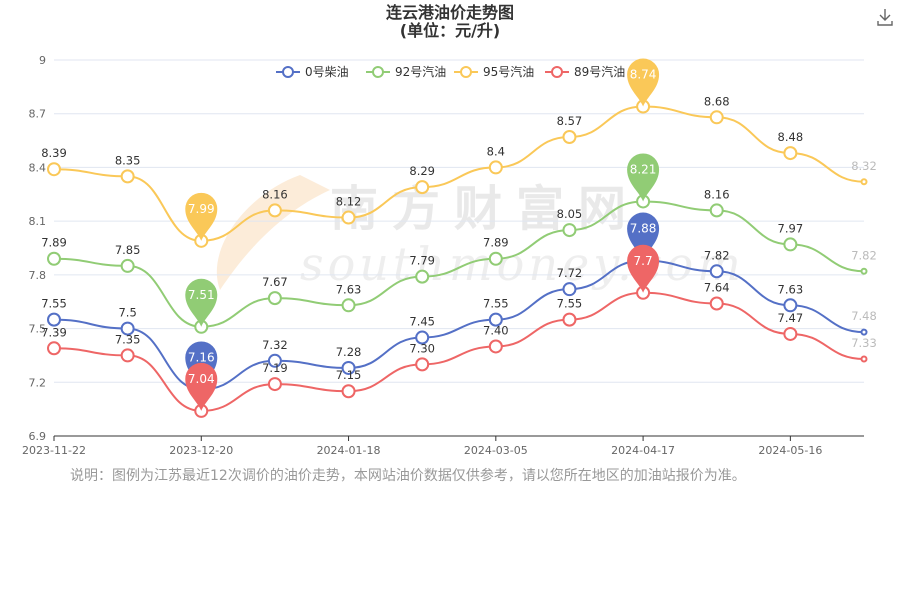 The width and height of the screenshot is (900, 600). I want to click on data-label: 7.82, so click(717, 255).